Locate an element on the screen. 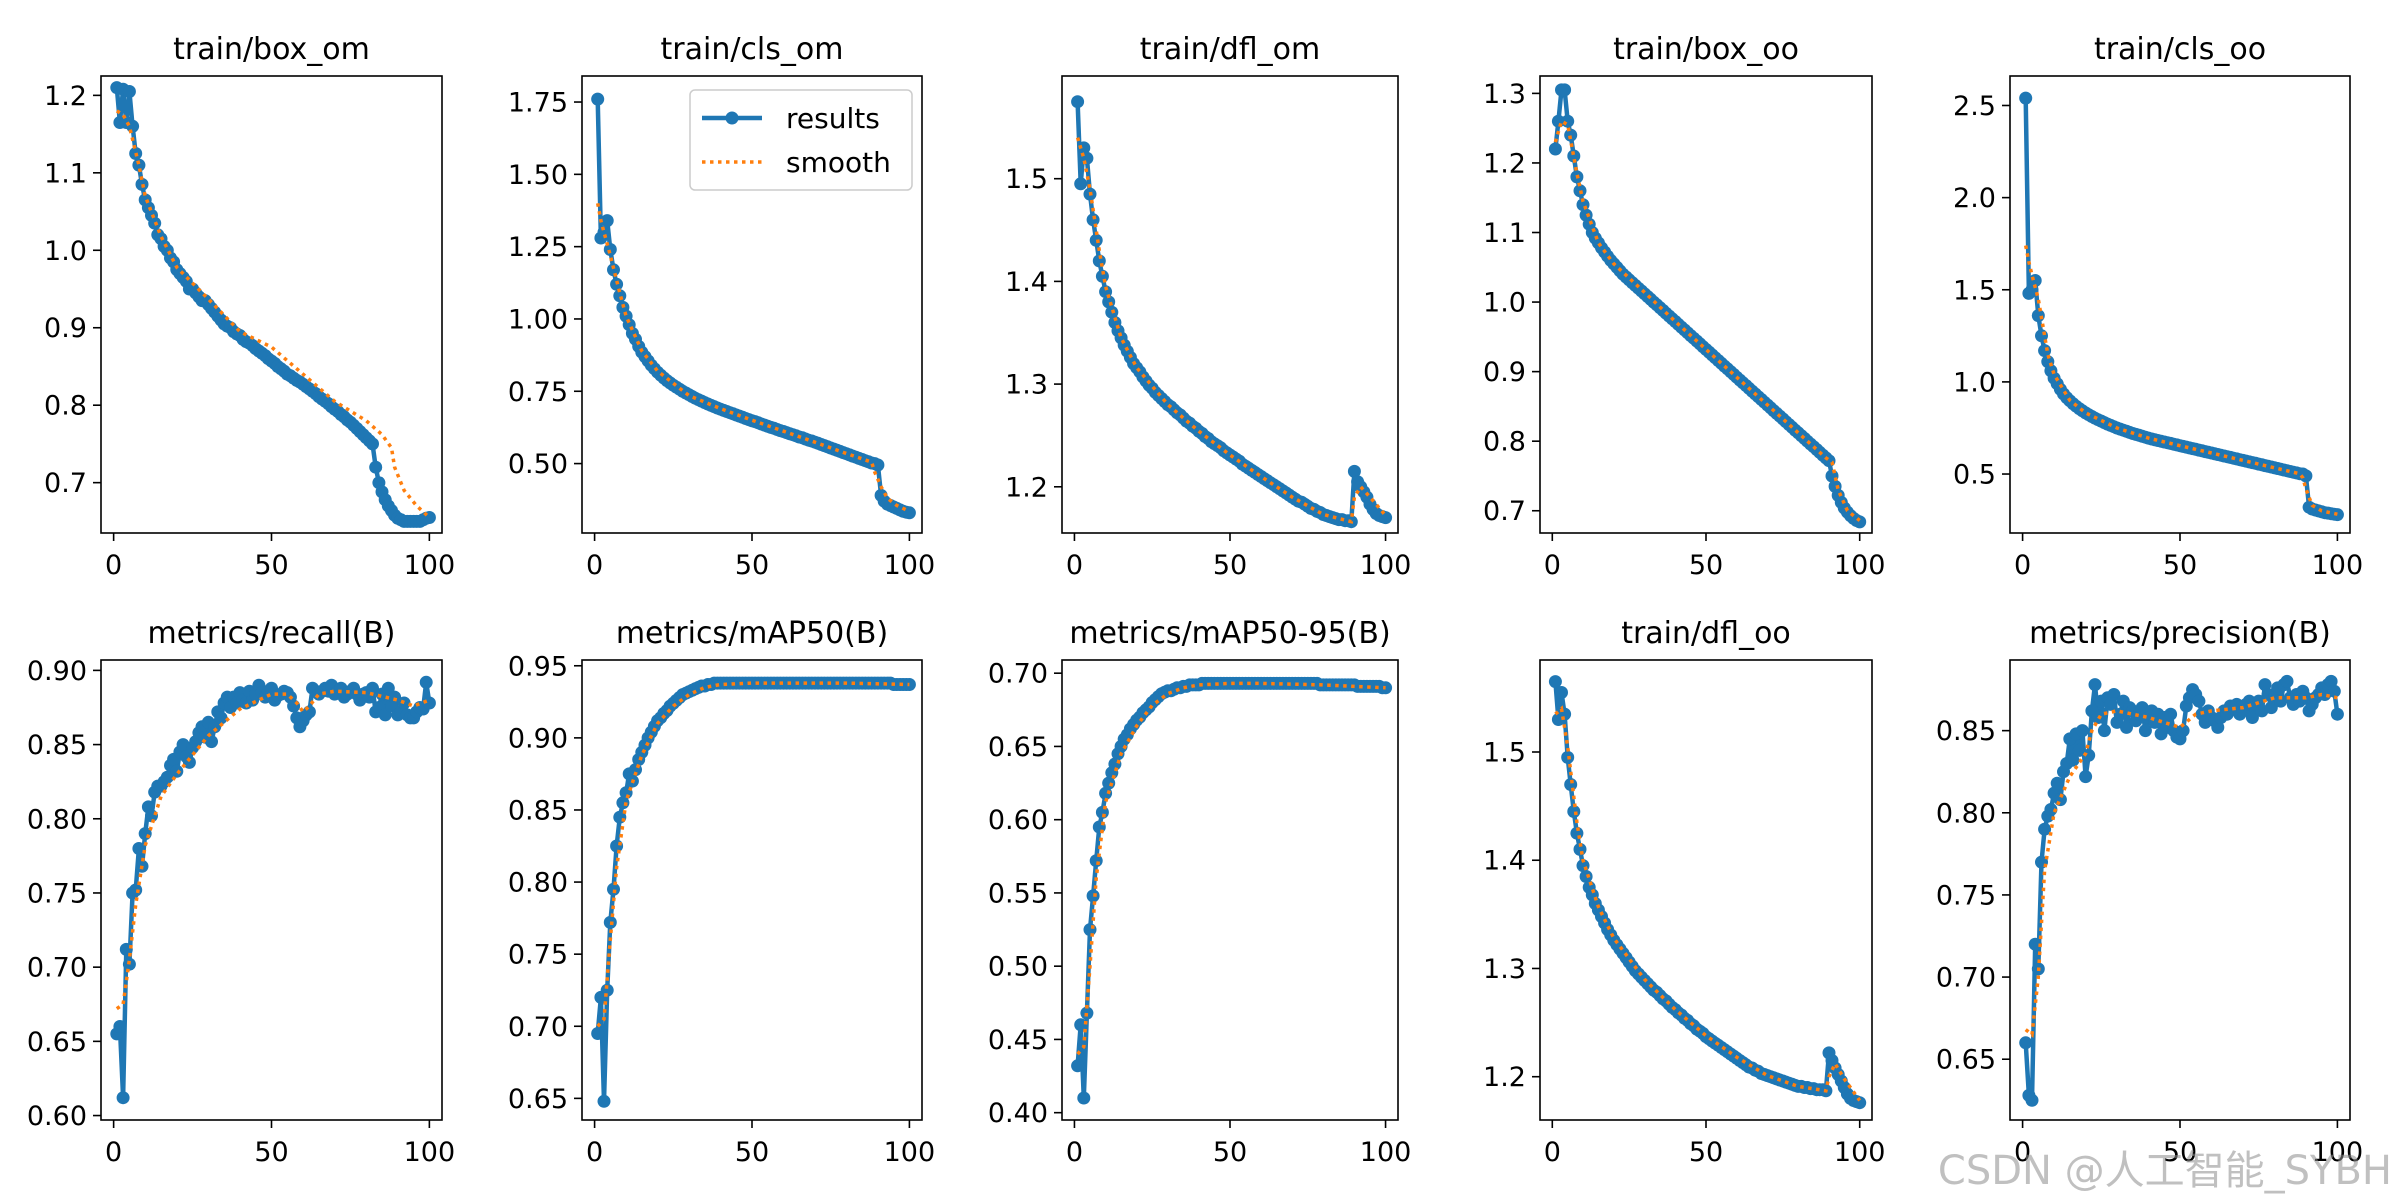 Image resolution: width=2400 pixels, height=1200 pixels. subplot-title: train/dfl_oo is located at coordinates (1706, 633).